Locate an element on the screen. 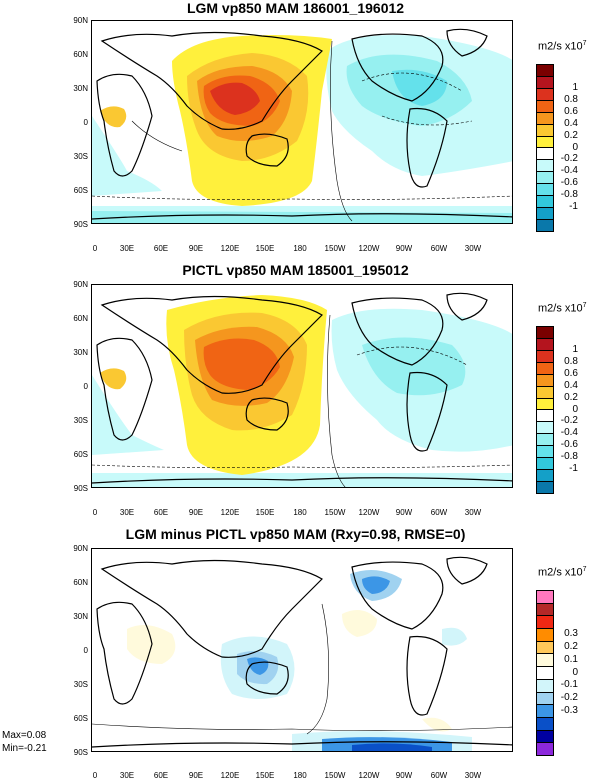  p1-ytick-0: 0 is located at coordinates (85, 122).